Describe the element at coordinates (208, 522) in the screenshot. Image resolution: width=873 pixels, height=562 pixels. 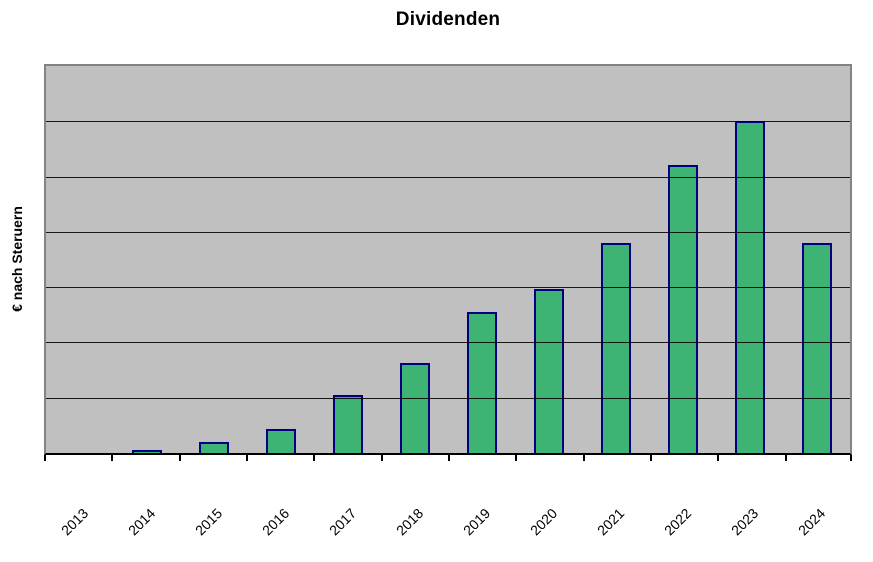
I see `x-axis-label-2015: 2015` at that location.